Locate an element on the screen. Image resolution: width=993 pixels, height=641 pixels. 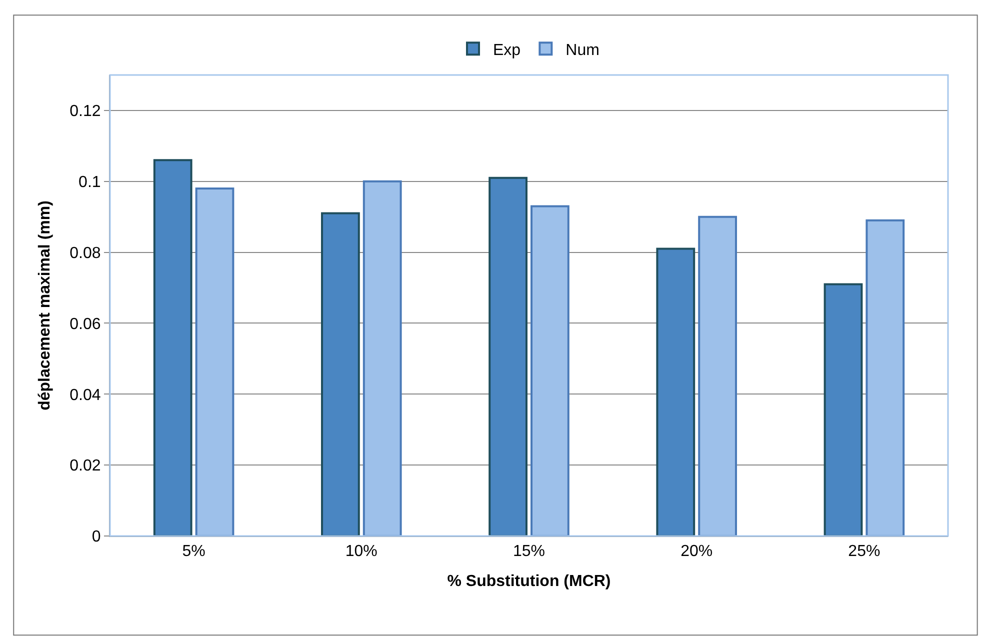
x-tick-label: 15% is located at coordinates (529, 551).